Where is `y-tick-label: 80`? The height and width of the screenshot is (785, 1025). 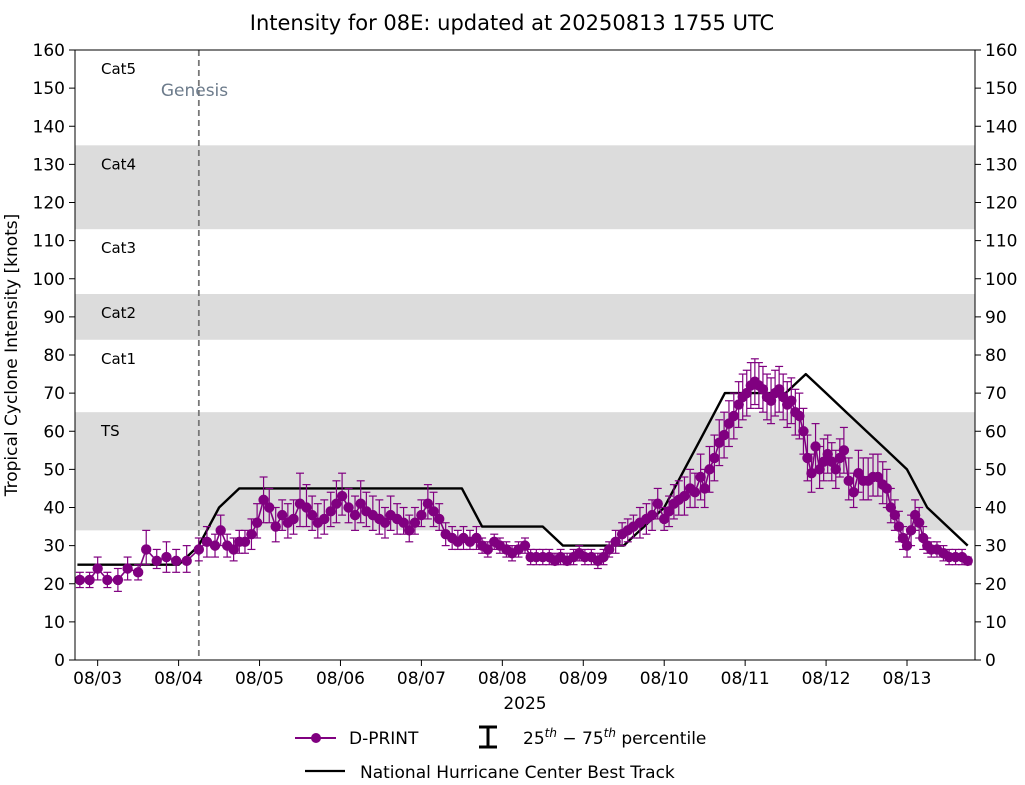
y-tick-label: 80 is located at coordinates (54, 356).